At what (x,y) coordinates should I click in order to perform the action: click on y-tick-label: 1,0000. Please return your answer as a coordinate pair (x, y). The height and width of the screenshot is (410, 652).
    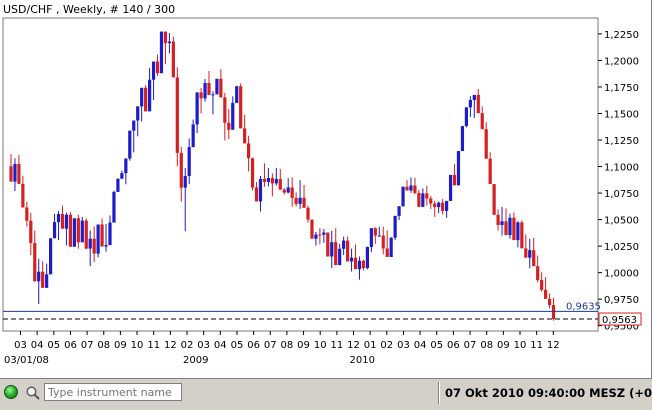
    Looking at the image, I should click on (621, 274).